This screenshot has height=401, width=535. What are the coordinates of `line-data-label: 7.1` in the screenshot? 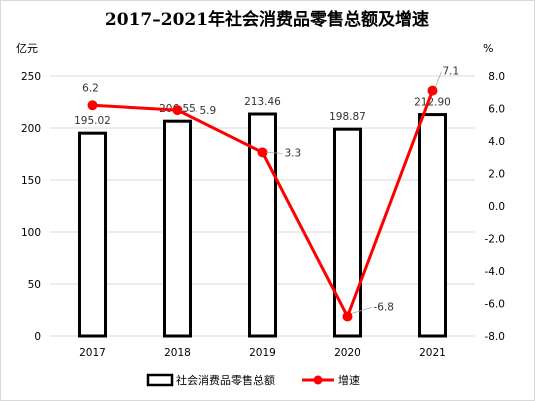 It's located at (451, 72).